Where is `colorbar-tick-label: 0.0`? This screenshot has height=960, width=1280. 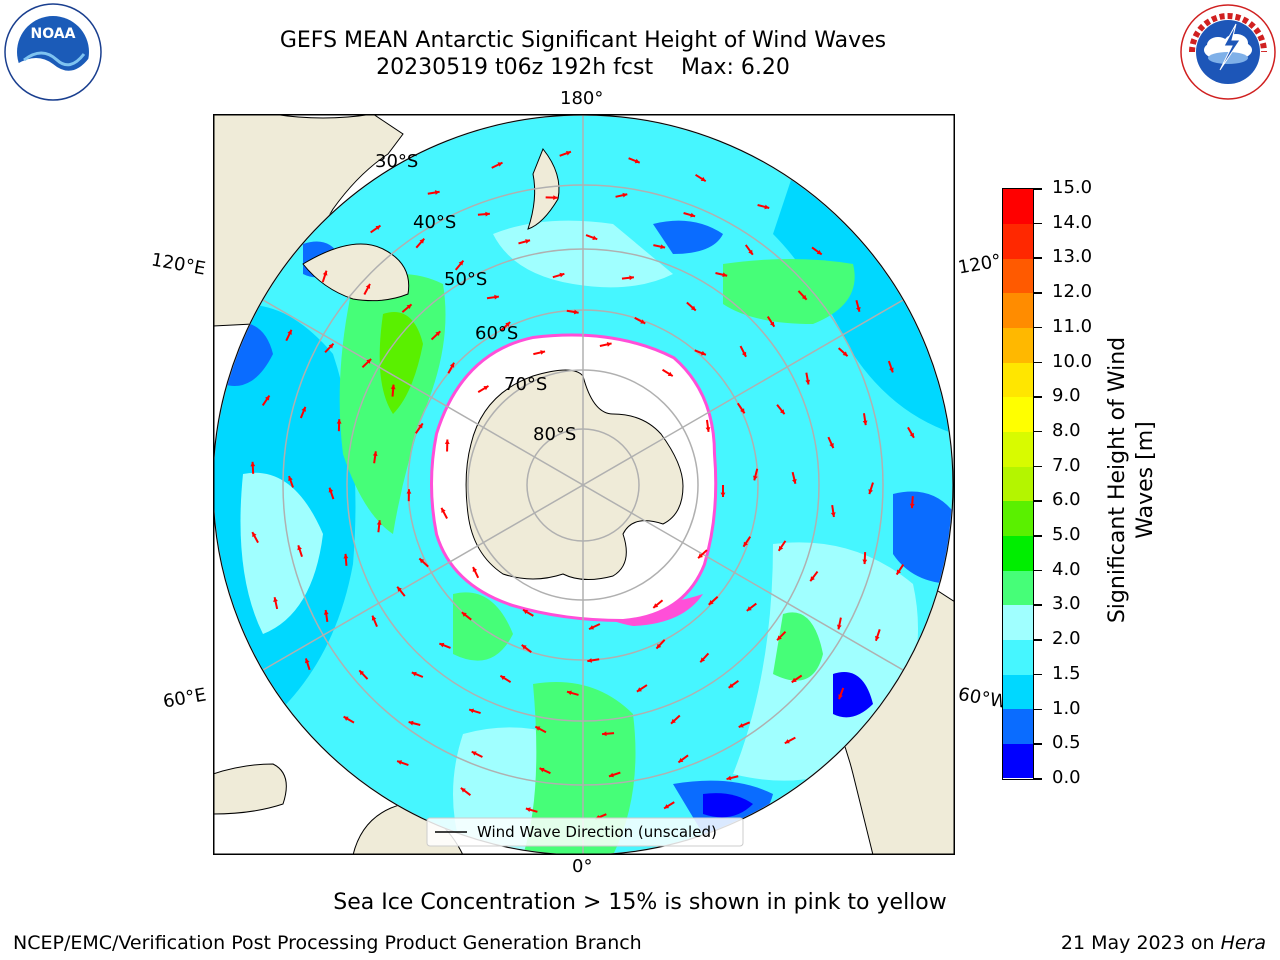
colorbar-tick-label: 0.0 is located at coordinates (1066, 777).